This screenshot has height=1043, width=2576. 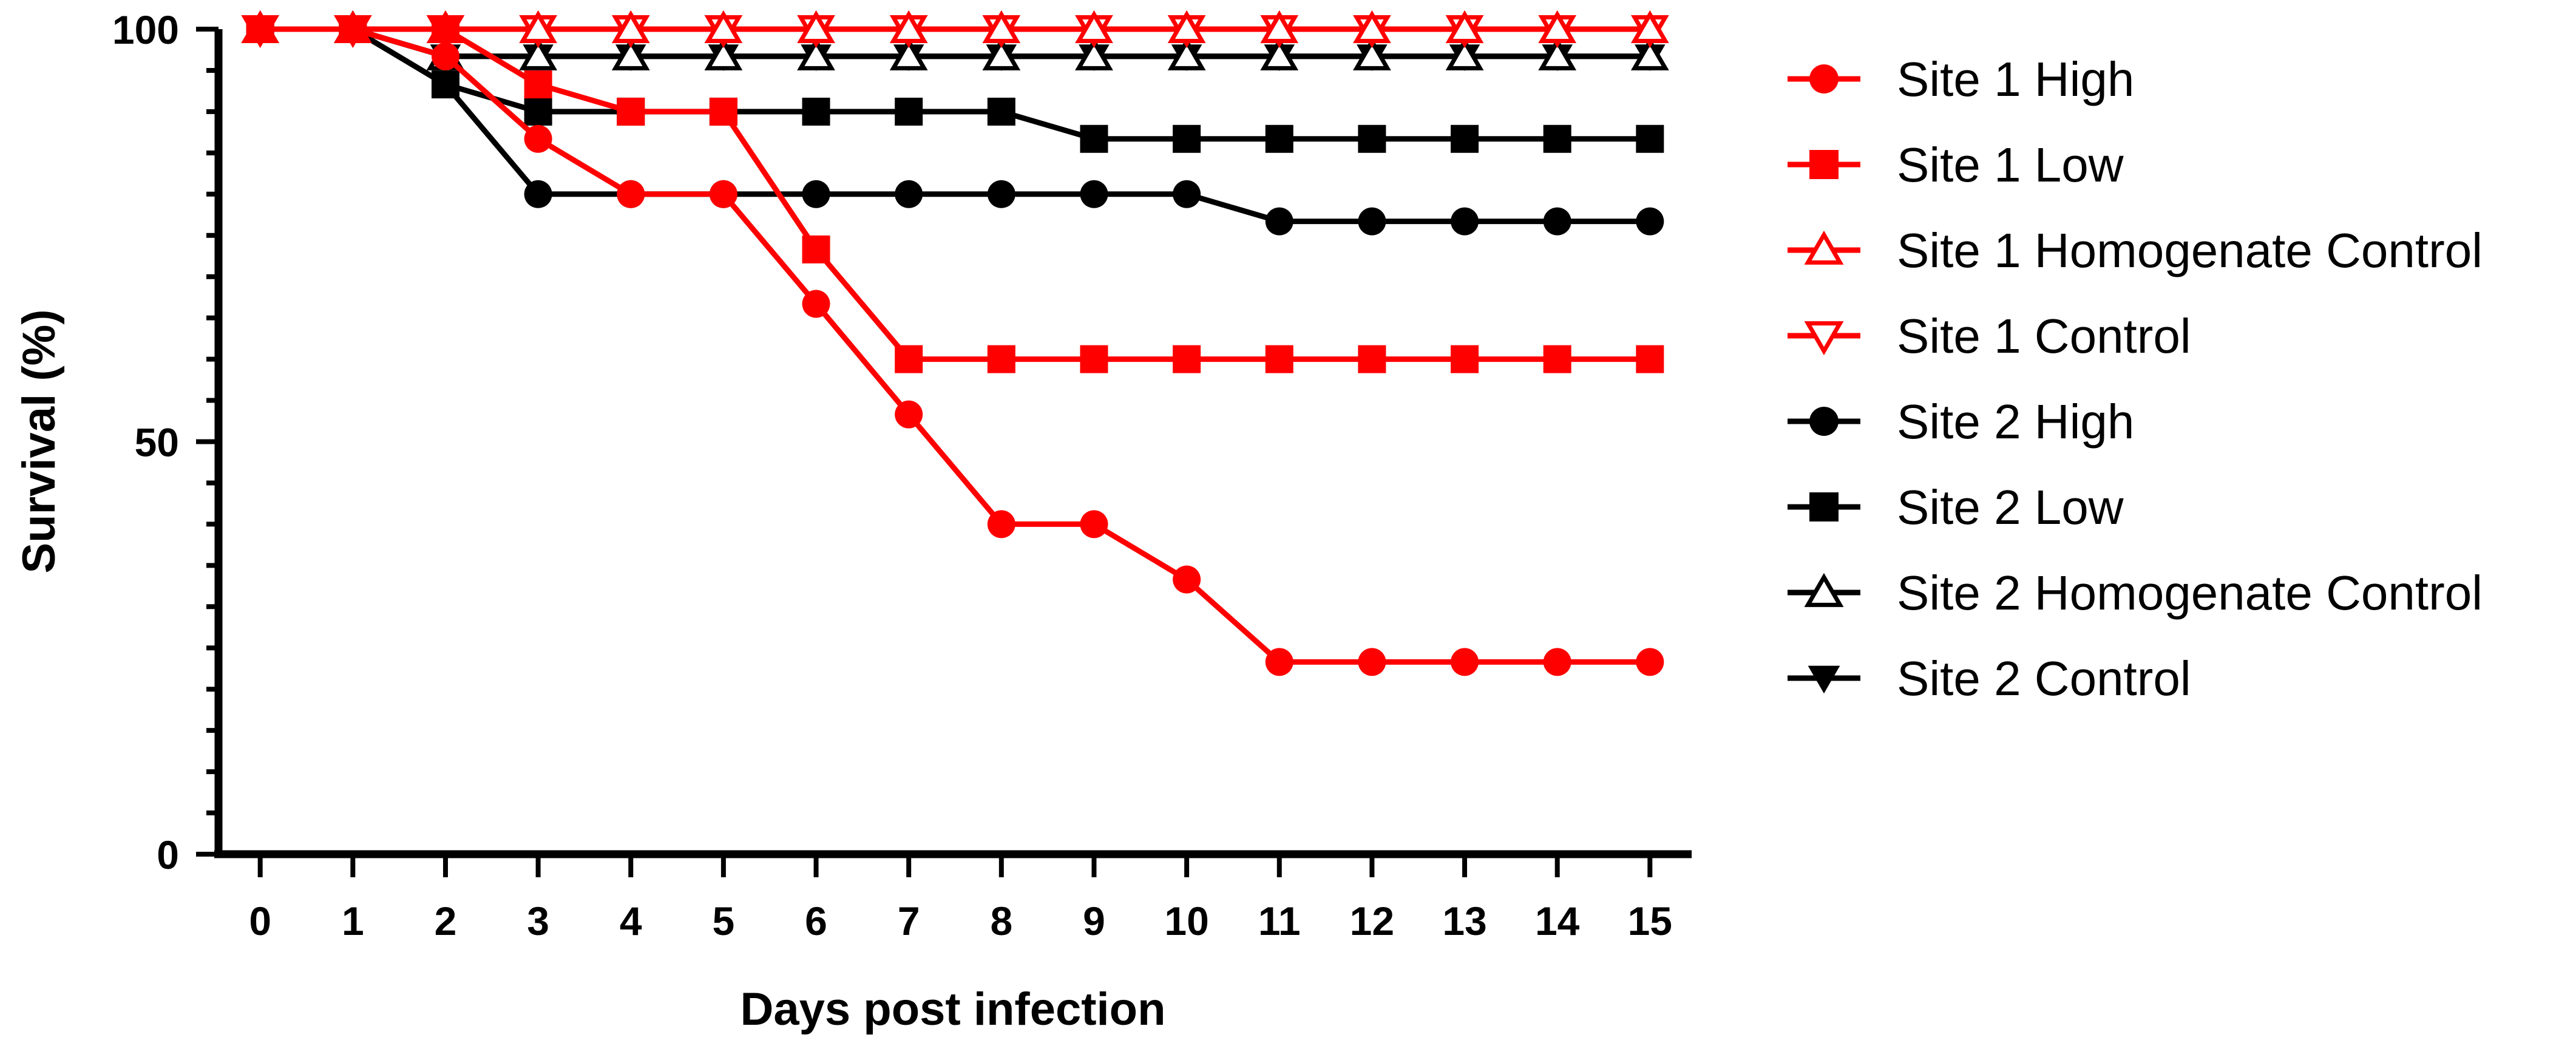 I want to click on x-tick-label: 7, so click(x=909, y=921).